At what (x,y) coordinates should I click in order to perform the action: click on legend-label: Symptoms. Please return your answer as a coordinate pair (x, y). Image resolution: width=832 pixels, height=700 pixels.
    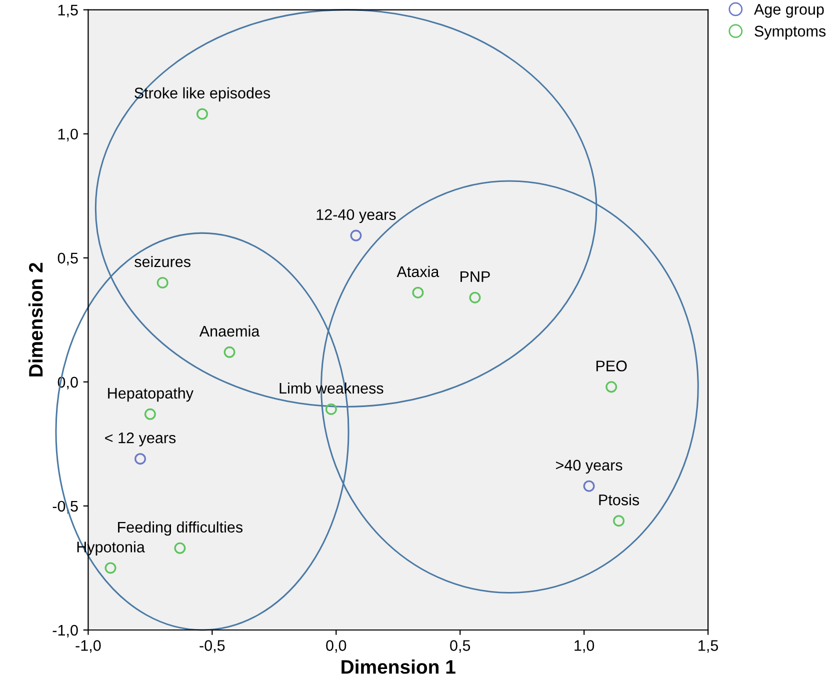
    Looking at the image, I should click on (790, 33).